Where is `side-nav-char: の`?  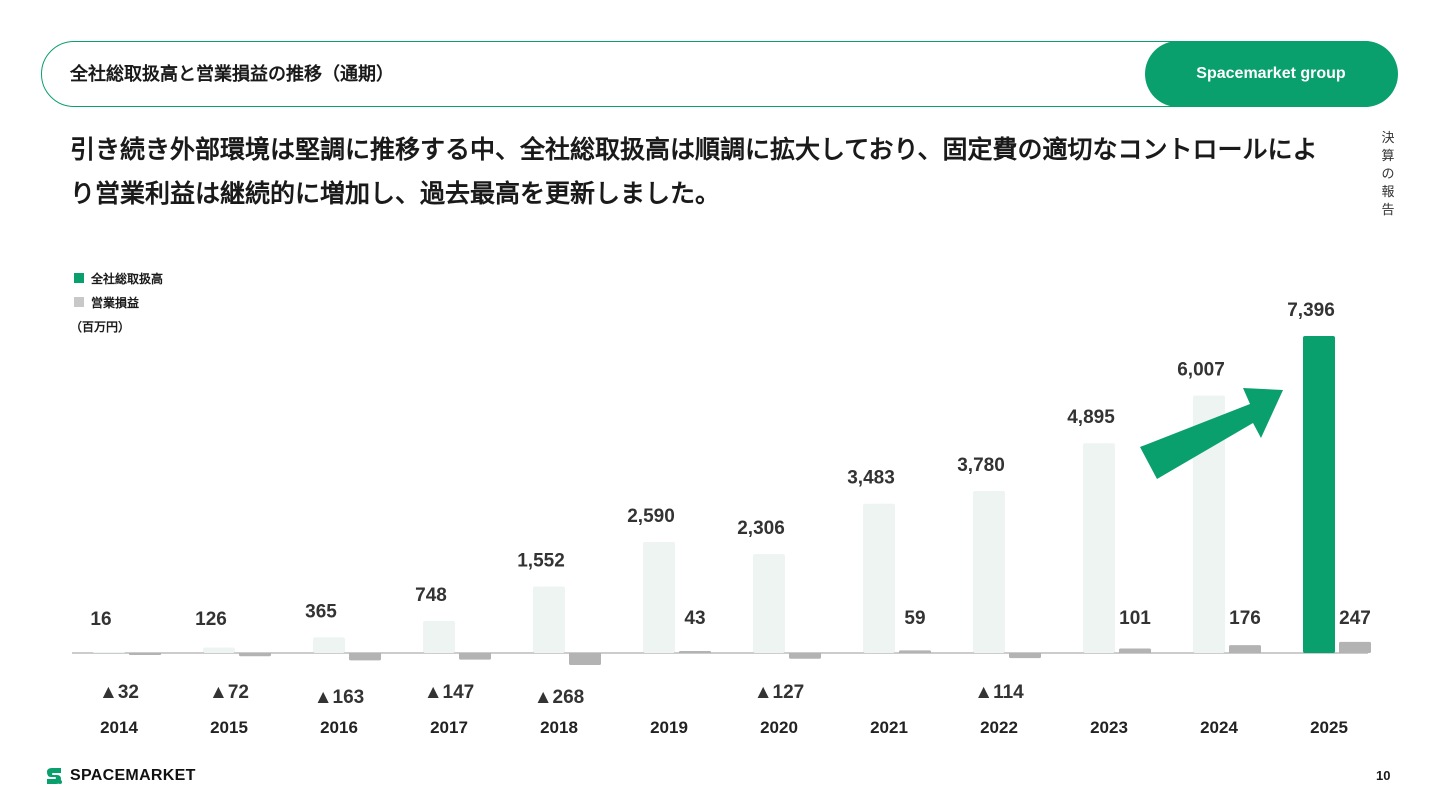 side-nav-char: の is located at coordinates (1388, 174).